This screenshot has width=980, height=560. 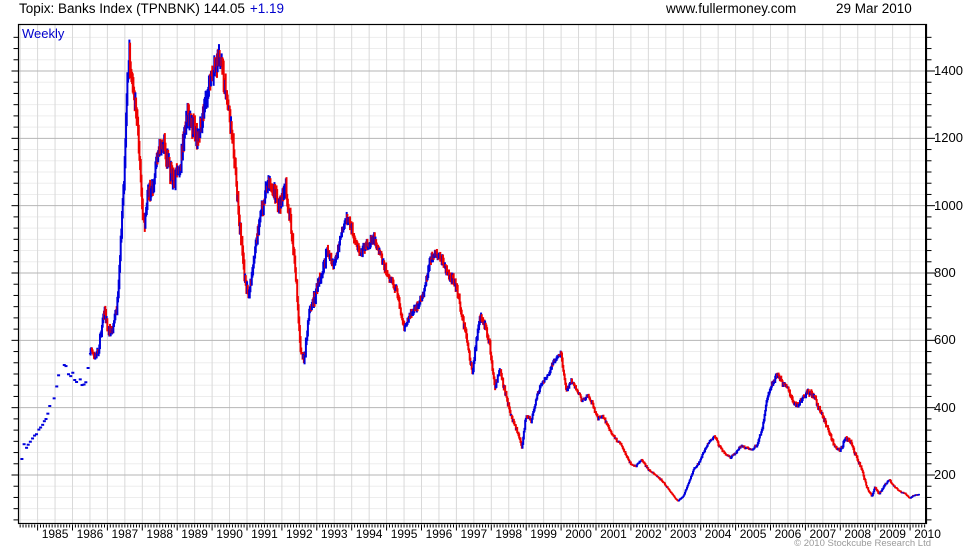 What do you see at coordinates (229, 534) in the screenshot?
I see `x-axis-label: 1990` at bounding box center [229, 534].